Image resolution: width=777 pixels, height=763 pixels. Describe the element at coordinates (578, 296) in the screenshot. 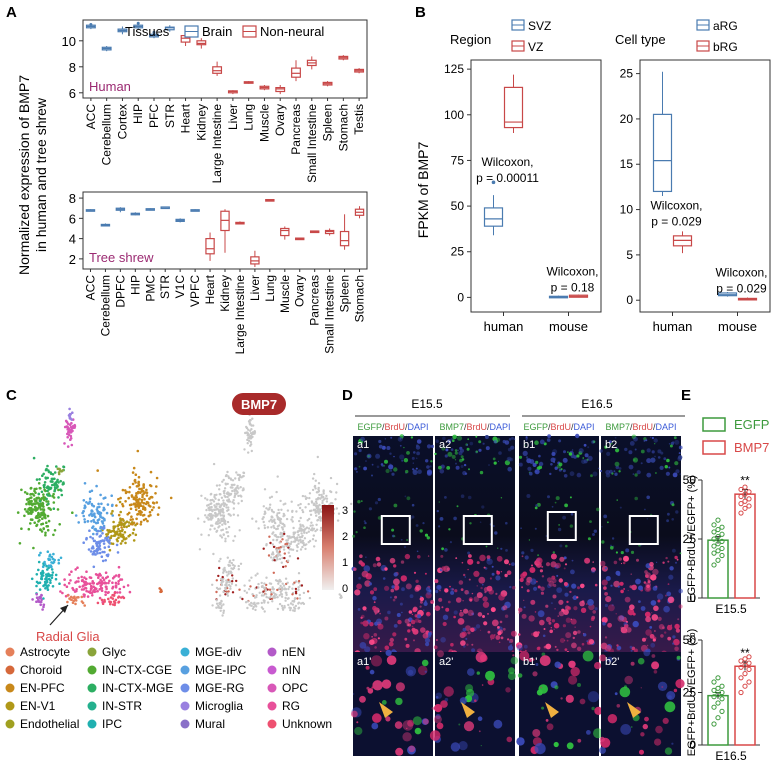

I see `box-mouse-vz` at that location.